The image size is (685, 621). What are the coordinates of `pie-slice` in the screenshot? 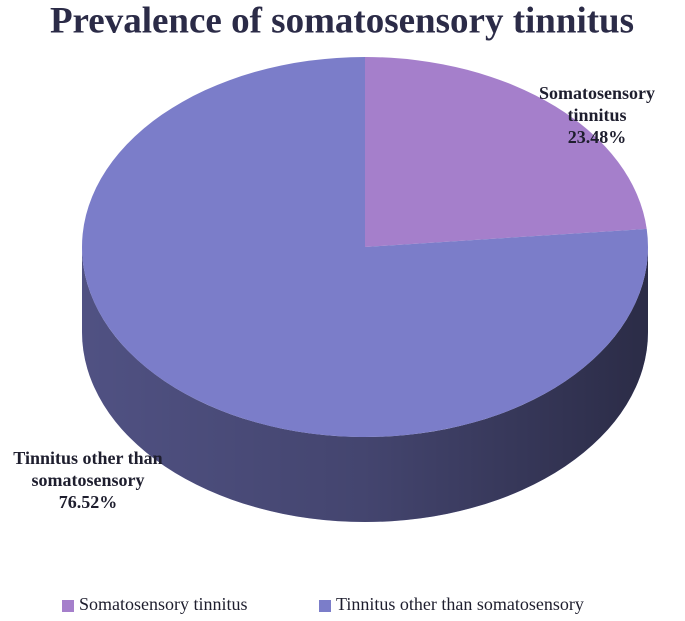 It's located at (506, 152).